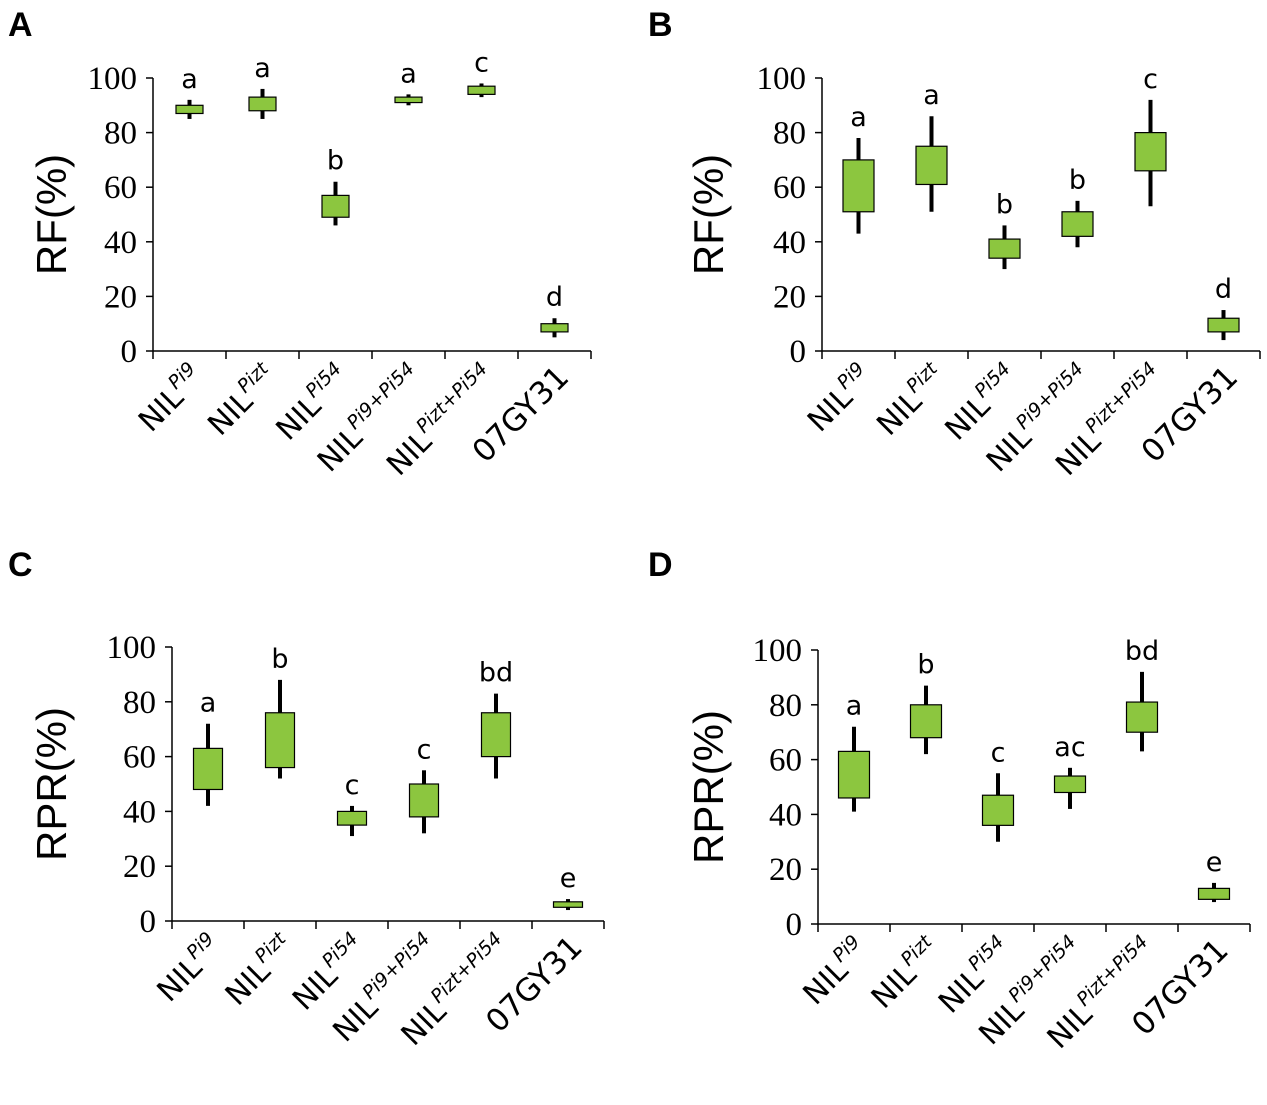 The width and height of the screenshot is (1267, 1105). Describe the element at coordinates (20, 25) in the screenshot. I see `panel-letter: A` at that location.